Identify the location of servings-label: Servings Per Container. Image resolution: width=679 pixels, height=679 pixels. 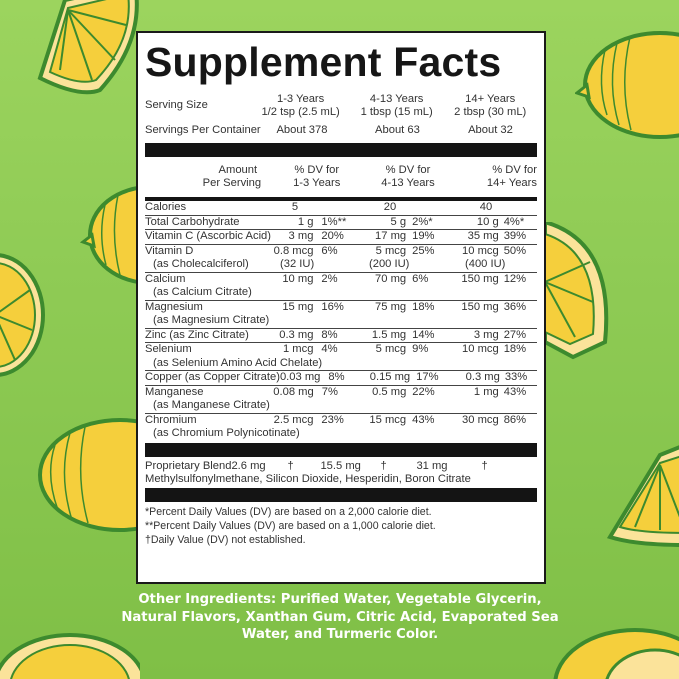
(203, 129).